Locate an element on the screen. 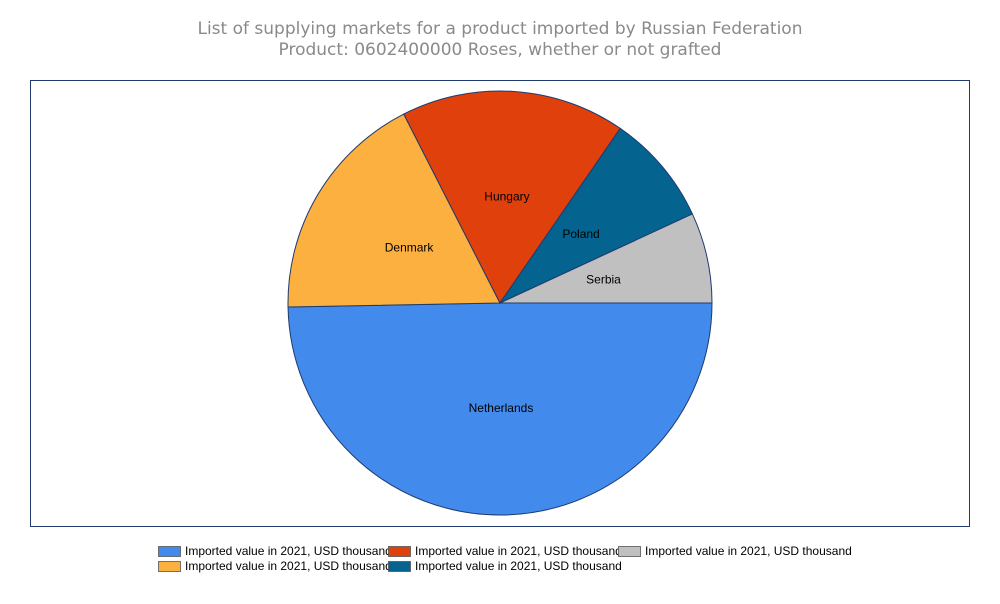  slice-label: Serbia is located at coordinates (603, 279).